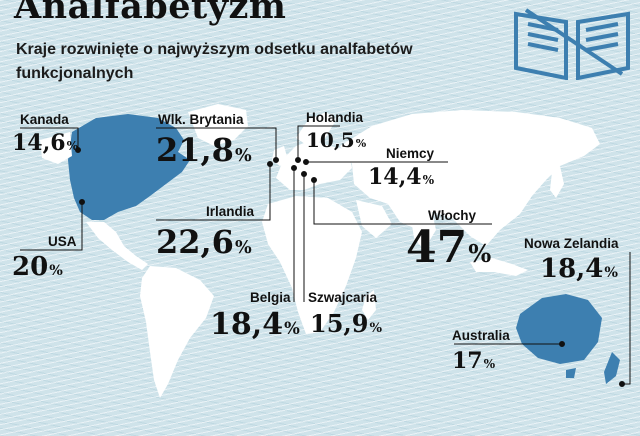 Image resolution: width=640 pixels, height=436 pixels. I want to click on australia-highlight, so click(559, 329).